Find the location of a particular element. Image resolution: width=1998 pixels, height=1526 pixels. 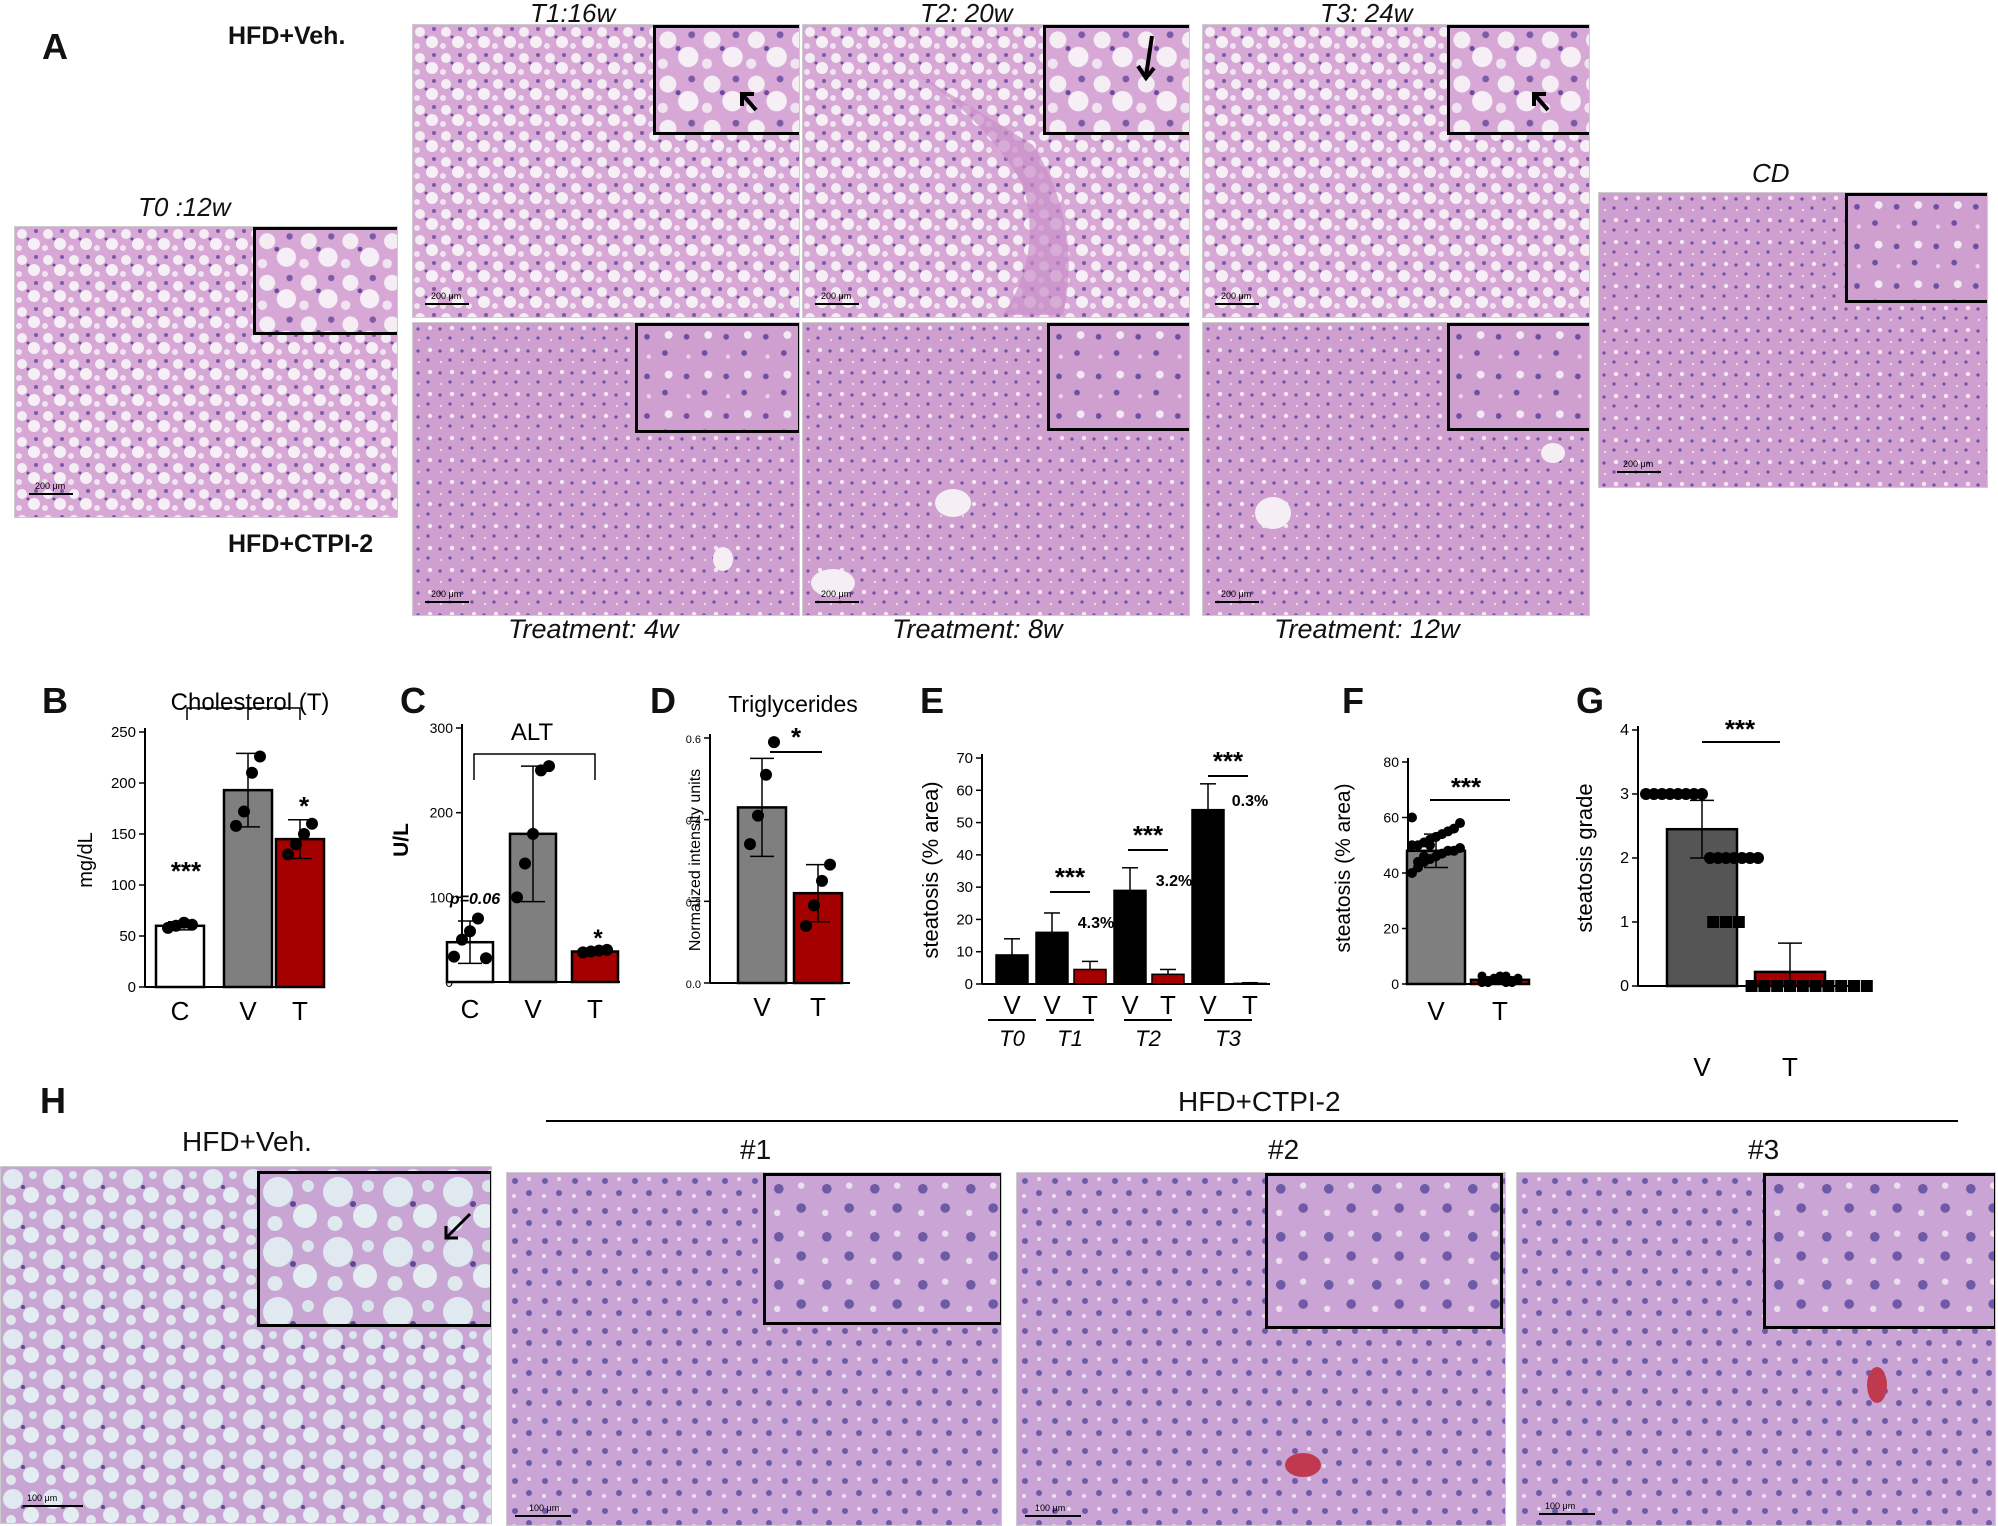

y-tick-label-D: 0.0 is located at coordinates (693, 985).